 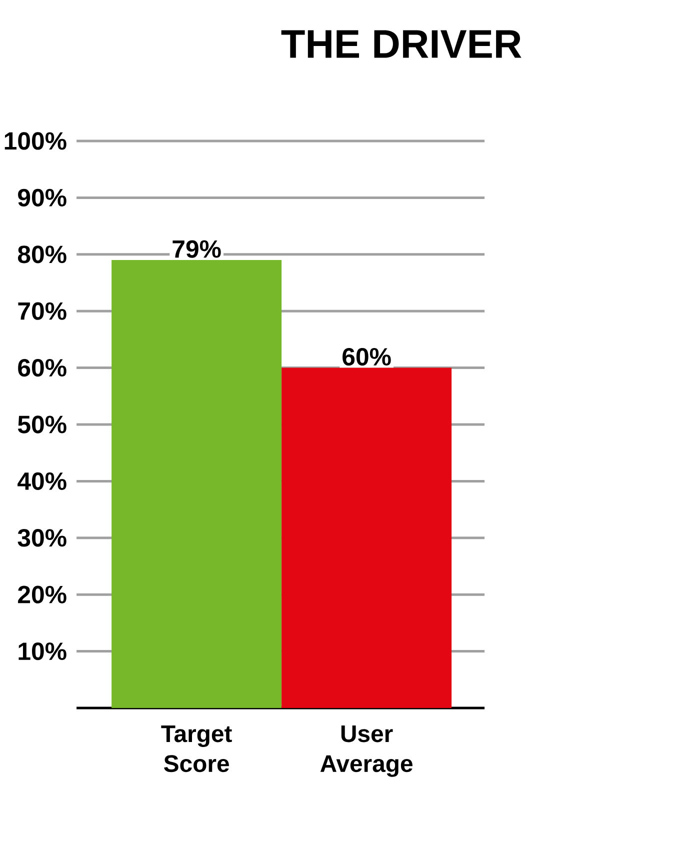 I want to click on x-tick-label: User Average, so click(x=366, y=751).